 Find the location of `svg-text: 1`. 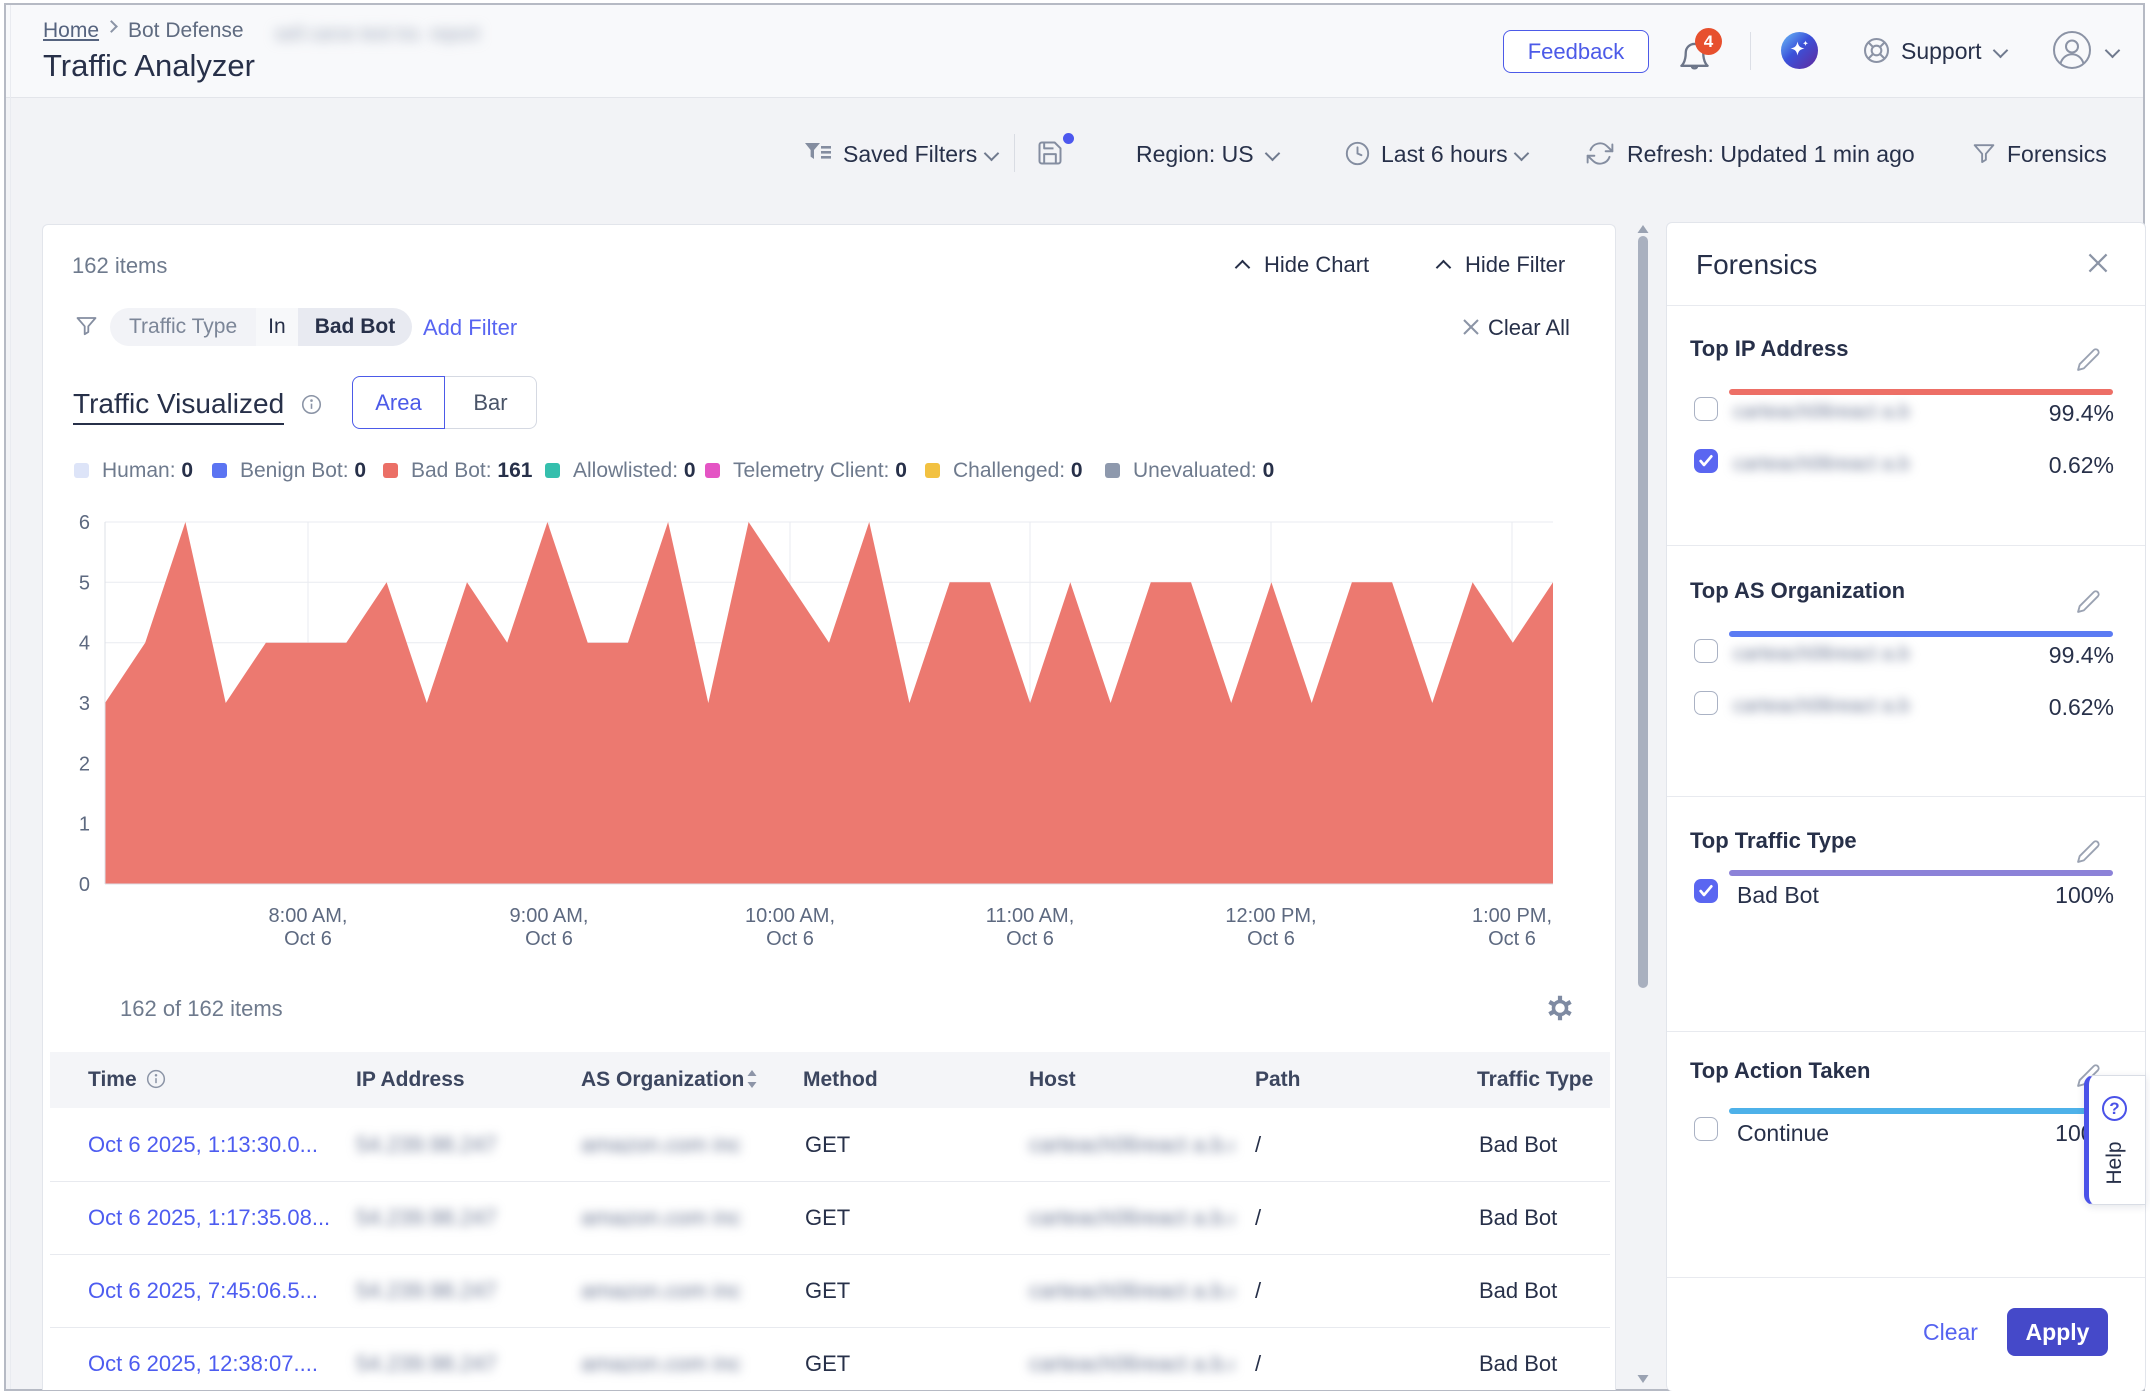

svg-text: 1 is located at coordinates (84, 825).